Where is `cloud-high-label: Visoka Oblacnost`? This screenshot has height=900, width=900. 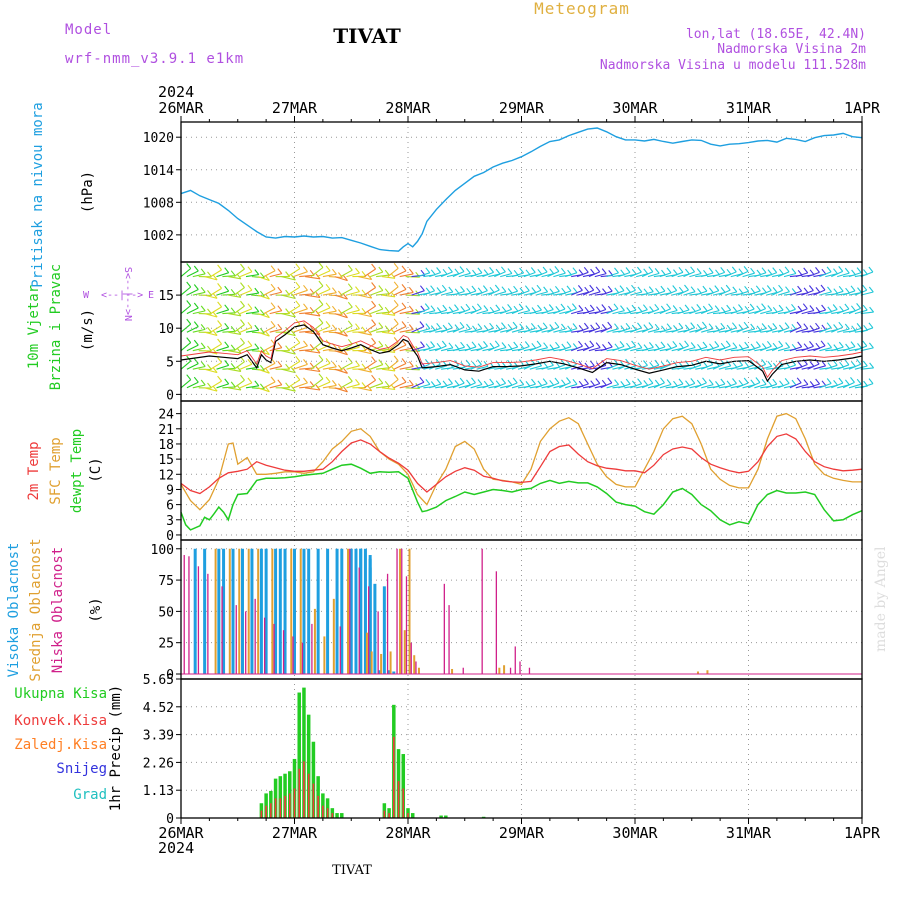 cloud-high-label: Visoka Oblacnost is located at coordinates (14, 610).